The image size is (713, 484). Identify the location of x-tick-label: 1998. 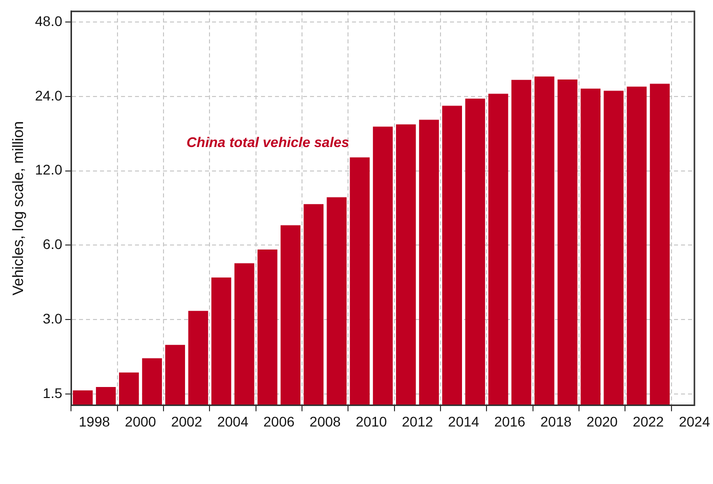
(94, 421).